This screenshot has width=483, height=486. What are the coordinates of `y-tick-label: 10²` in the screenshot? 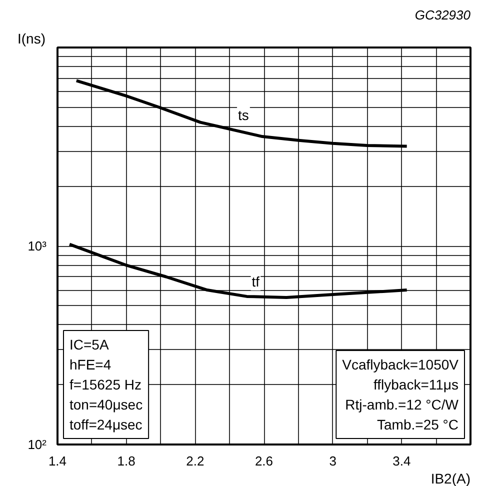 It's located at (38, 444).